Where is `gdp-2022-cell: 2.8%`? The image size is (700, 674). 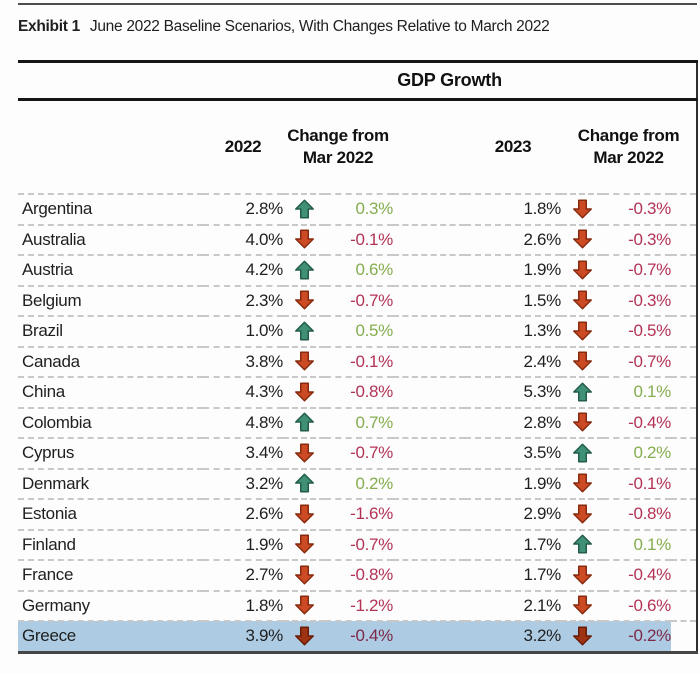 gdp-2022-cell: 2.8% is located at coordinates (243, 210).